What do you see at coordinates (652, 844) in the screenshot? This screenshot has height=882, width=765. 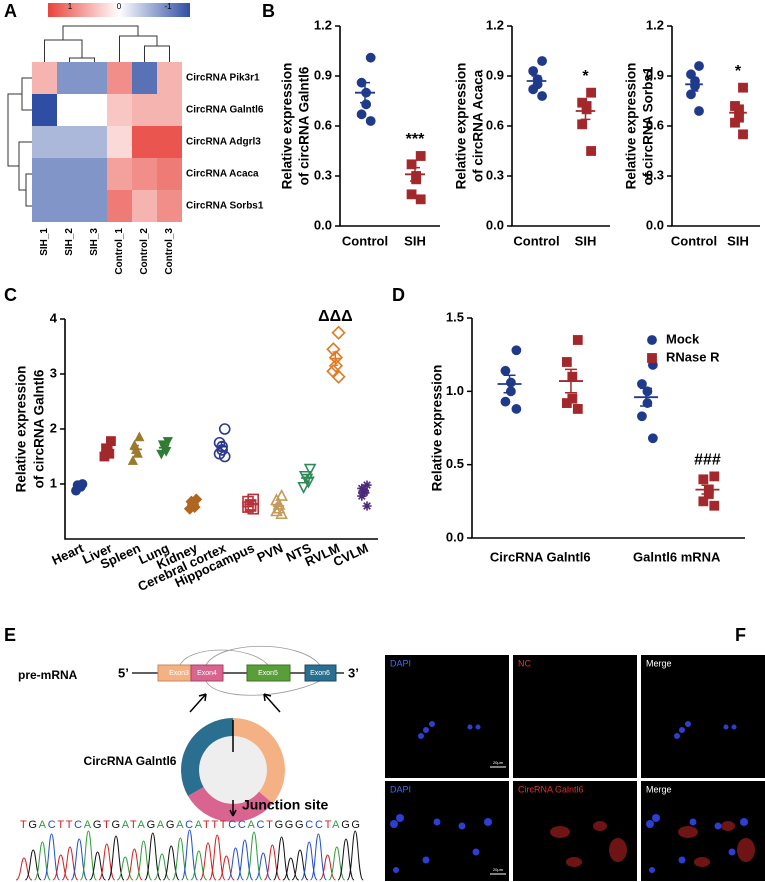 I see `cytoplasm-signal` at bounding box center [652, 844].